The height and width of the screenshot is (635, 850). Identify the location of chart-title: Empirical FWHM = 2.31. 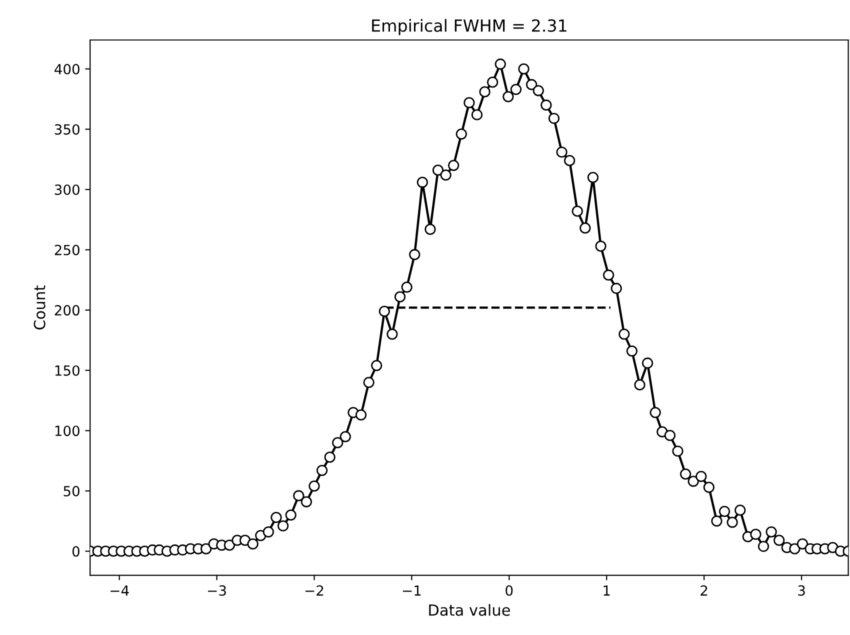
(469, 27).